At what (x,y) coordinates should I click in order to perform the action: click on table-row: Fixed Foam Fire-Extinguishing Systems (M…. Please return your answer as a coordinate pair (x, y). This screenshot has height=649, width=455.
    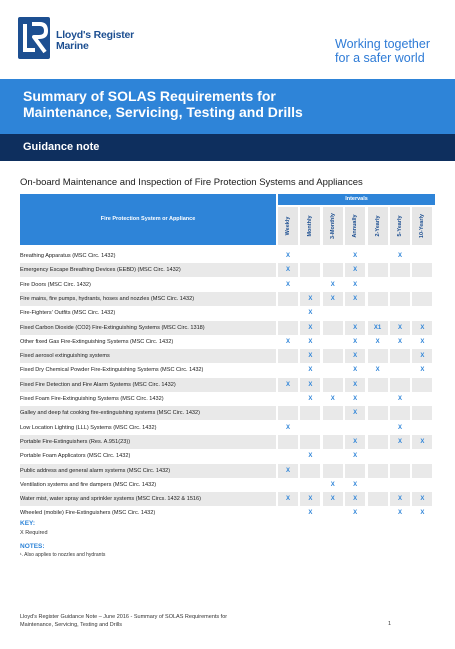
    Looking at the image, I should click on (227, 399).